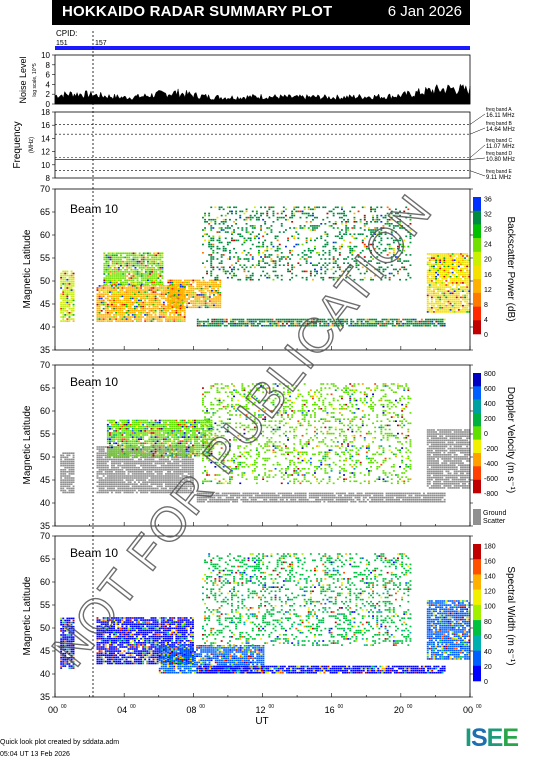 This screenshot has height=761, width=536. Describe the element at coordinates (101, 43) in the screenshot. I see `cpid-value-2: 157` at that location.